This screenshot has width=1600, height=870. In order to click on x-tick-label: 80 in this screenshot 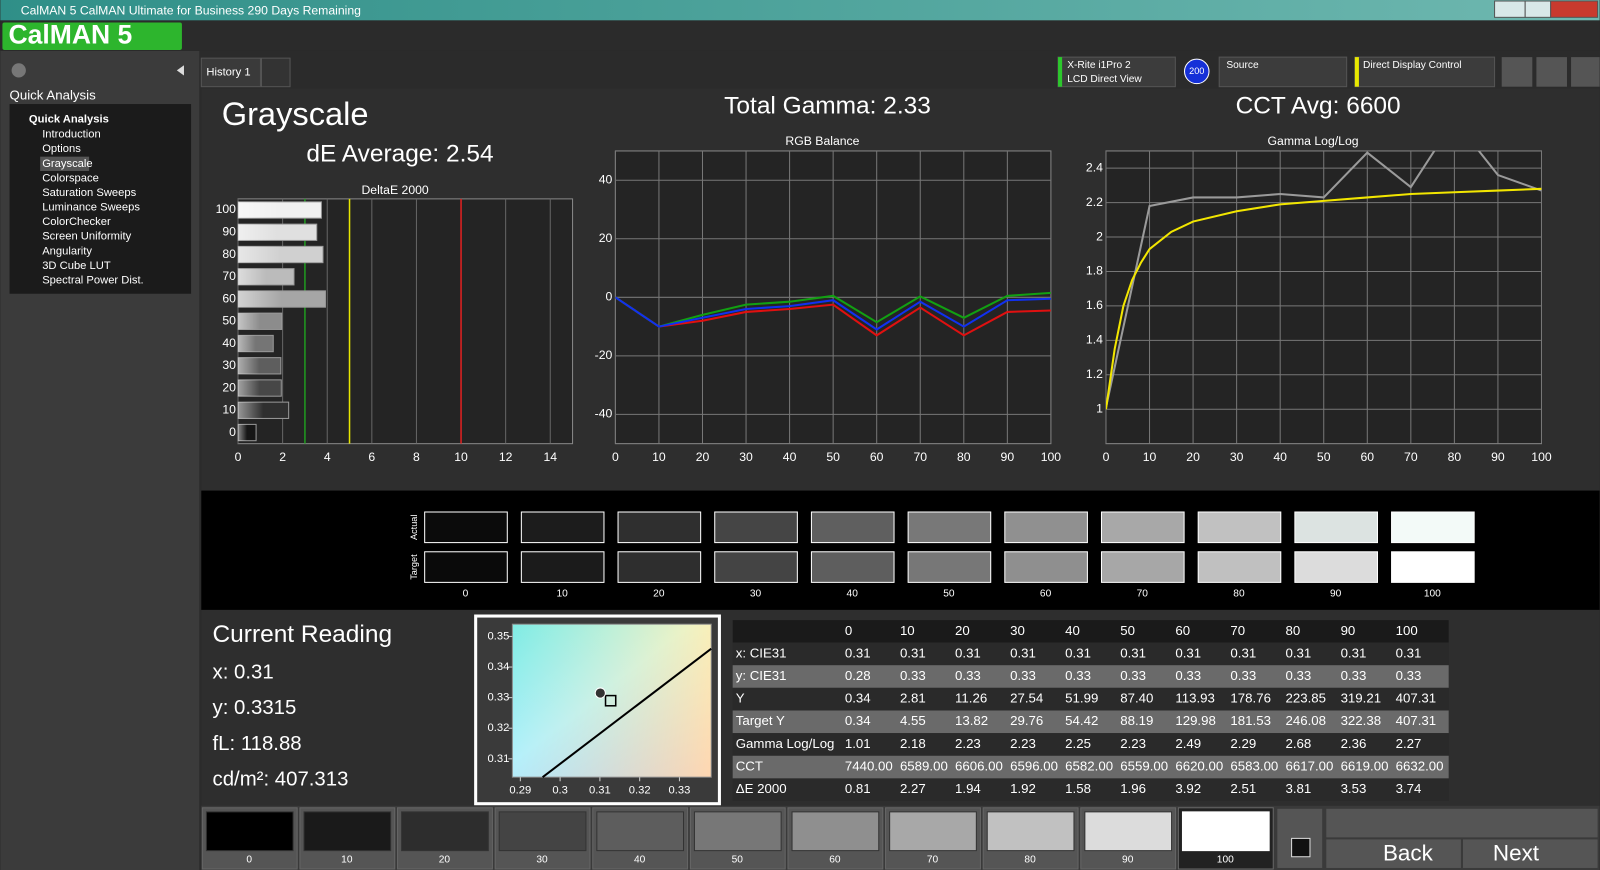, I will do `click(1455, 457)`.